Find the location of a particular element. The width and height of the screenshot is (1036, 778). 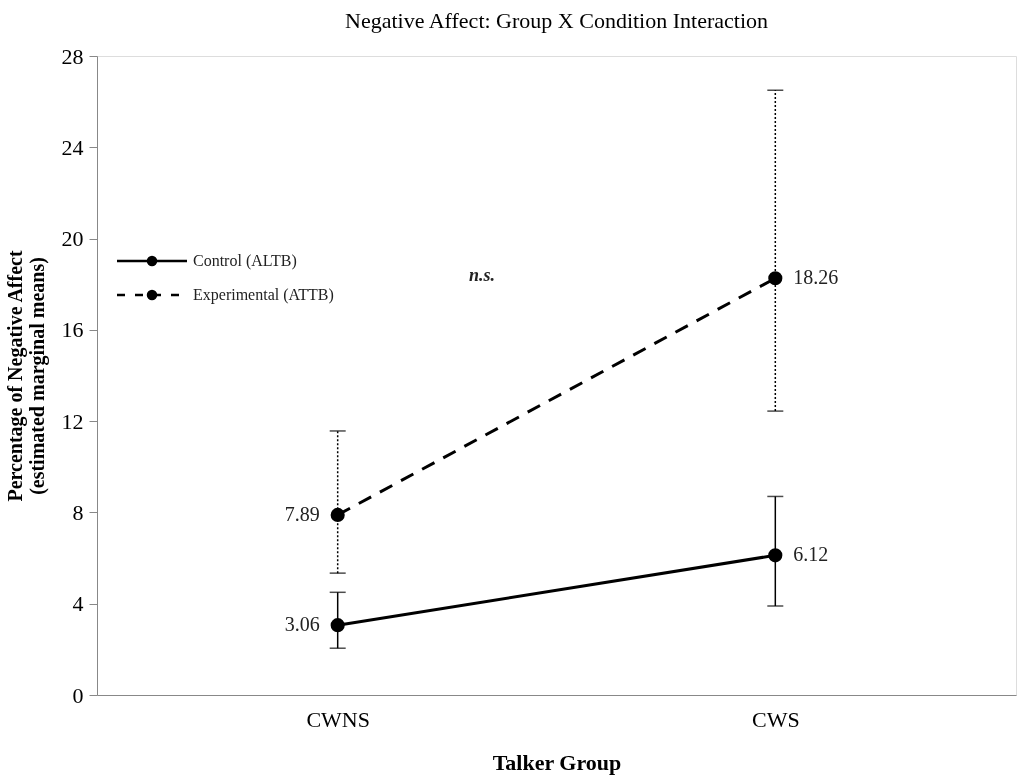

y-tick-label: 0 is located at coordinates (78, 695).